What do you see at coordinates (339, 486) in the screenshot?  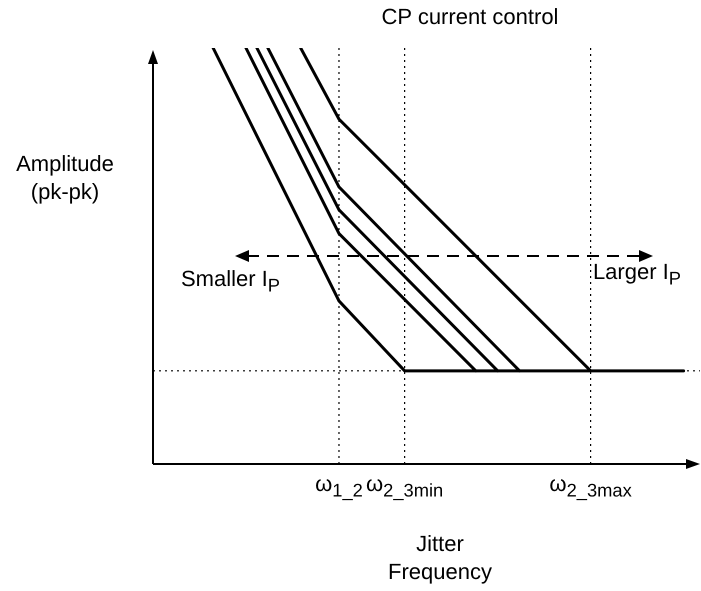 I see `x-tick-label: ω$_{1_2}$` at bounding box center [339, 486].